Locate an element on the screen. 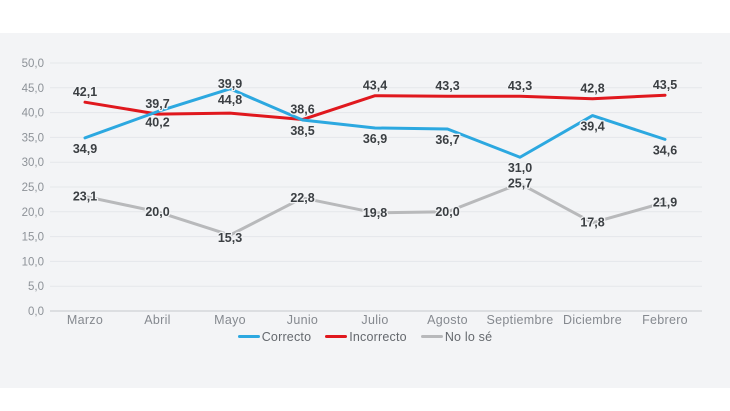 The width and height of the screenshot is (730, 411). data-label-no-lo-se: 17,8 is located at coordinates (592, 223).